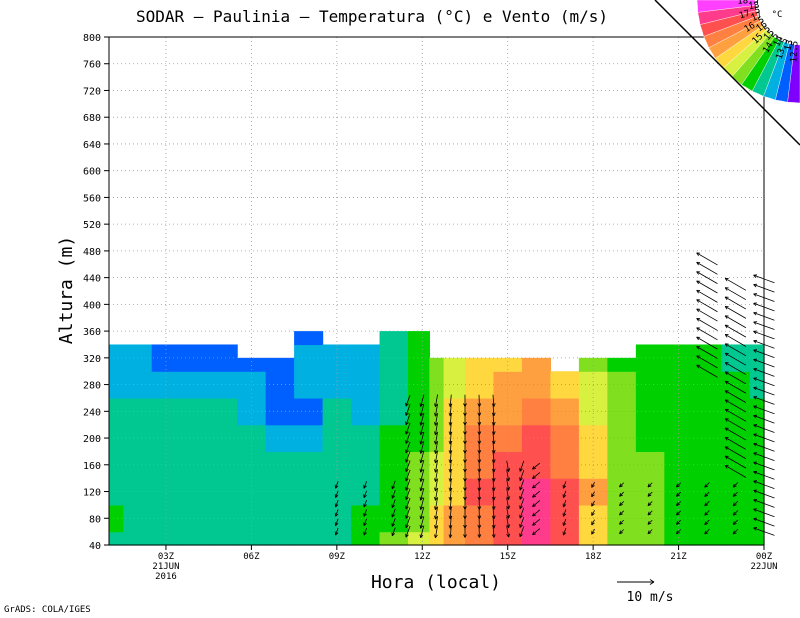  Describe the element at coordinates (779, 42) in the screenshot. I see `colorbar-label: 14` at that location.